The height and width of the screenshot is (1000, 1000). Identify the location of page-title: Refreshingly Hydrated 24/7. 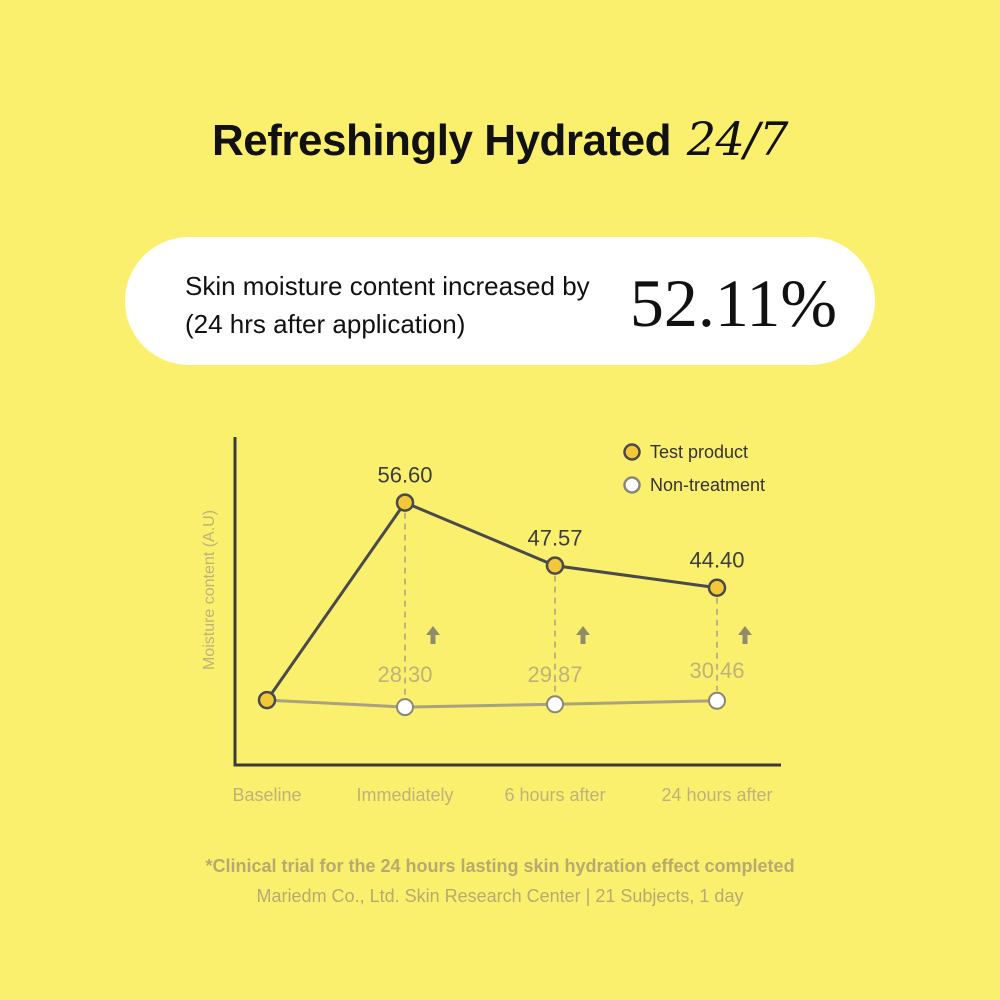
(500, 139).